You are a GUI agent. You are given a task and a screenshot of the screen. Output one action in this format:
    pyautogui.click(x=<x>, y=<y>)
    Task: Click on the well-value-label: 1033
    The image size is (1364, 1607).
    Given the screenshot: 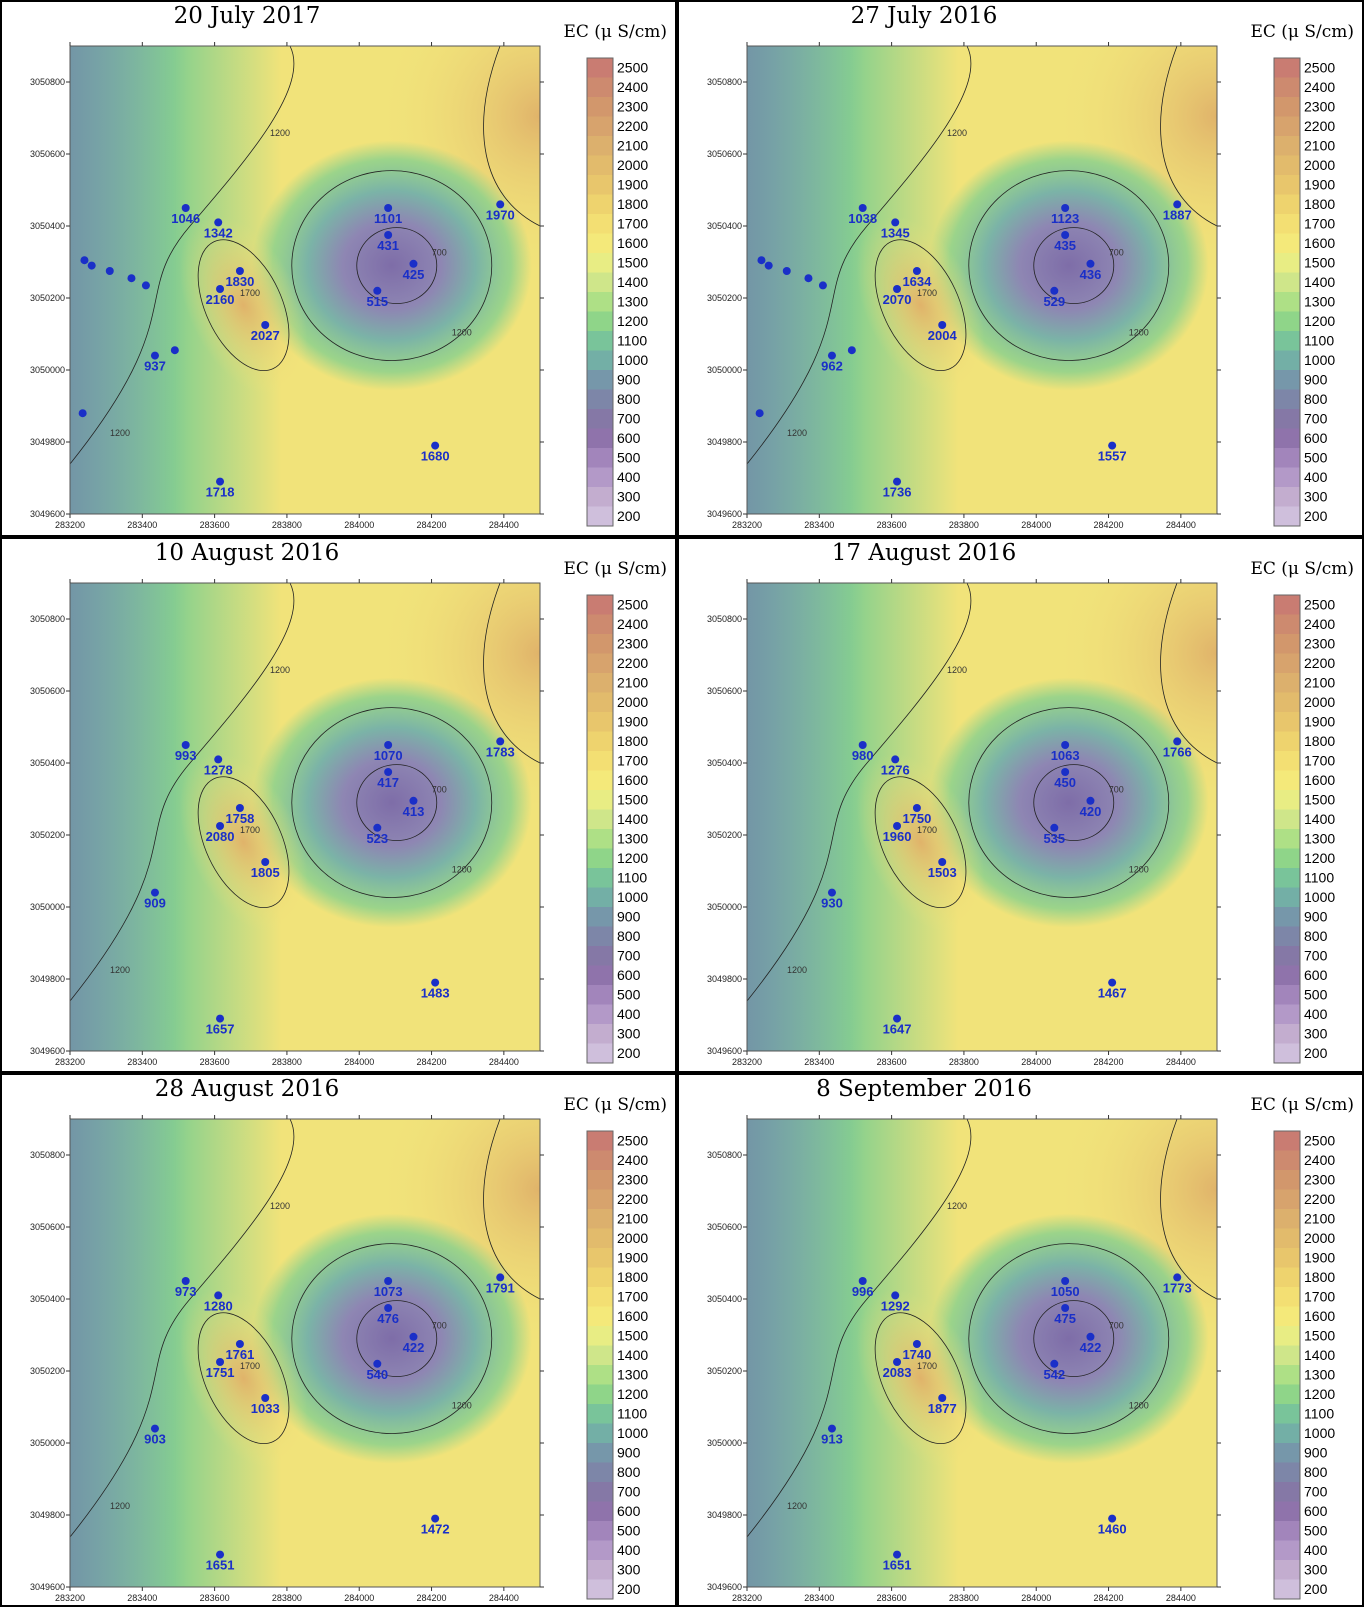 What is the action you would take?
    pyautogui.click(x=265, y=1408)
    